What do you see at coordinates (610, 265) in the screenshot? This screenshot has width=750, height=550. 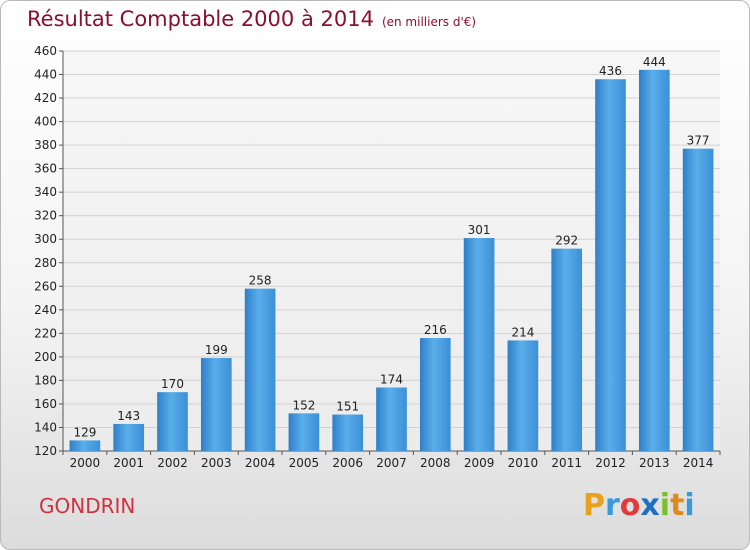 I see `bar-2012` at bounding box center [610, 265].